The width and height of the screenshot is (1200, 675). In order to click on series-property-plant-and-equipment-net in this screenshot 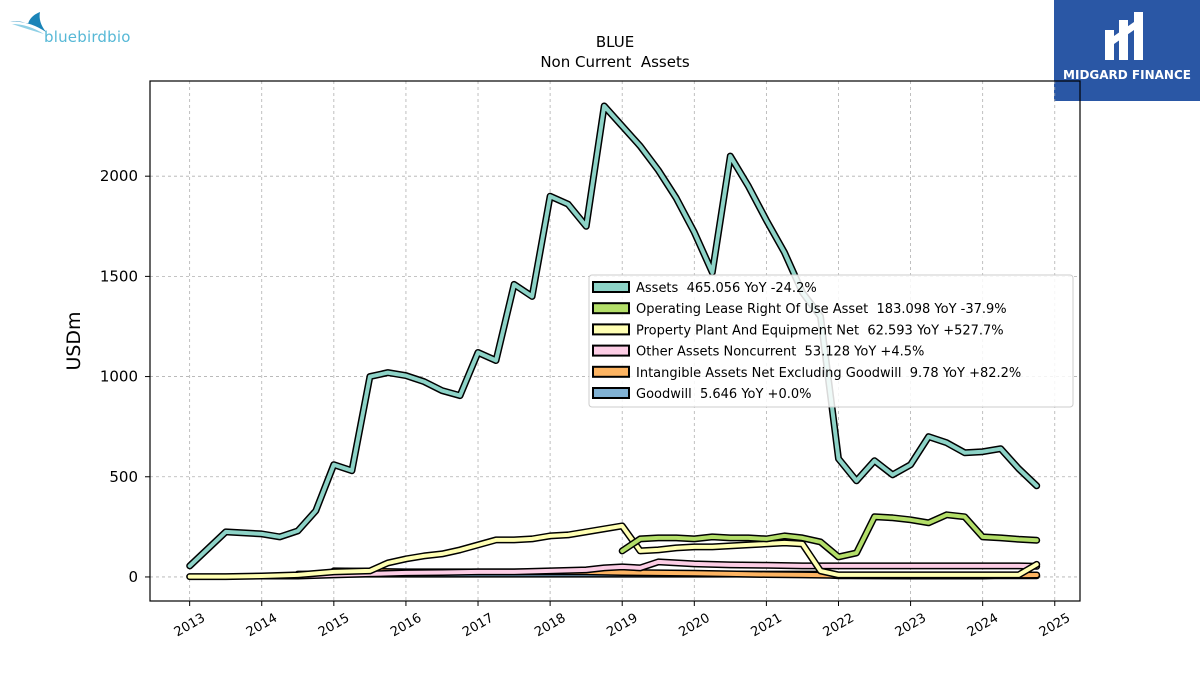, I will do `click(613, 551)`.